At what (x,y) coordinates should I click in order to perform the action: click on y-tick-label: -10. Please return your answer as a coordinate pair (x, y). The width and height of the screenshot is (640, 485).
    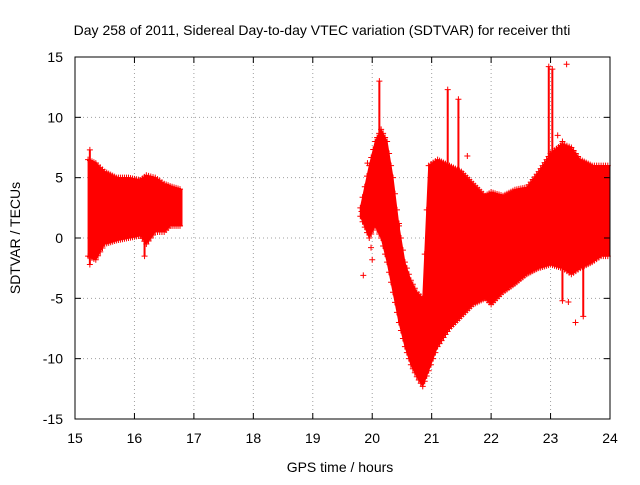
    Looking at the image, I should click on (53, 359).